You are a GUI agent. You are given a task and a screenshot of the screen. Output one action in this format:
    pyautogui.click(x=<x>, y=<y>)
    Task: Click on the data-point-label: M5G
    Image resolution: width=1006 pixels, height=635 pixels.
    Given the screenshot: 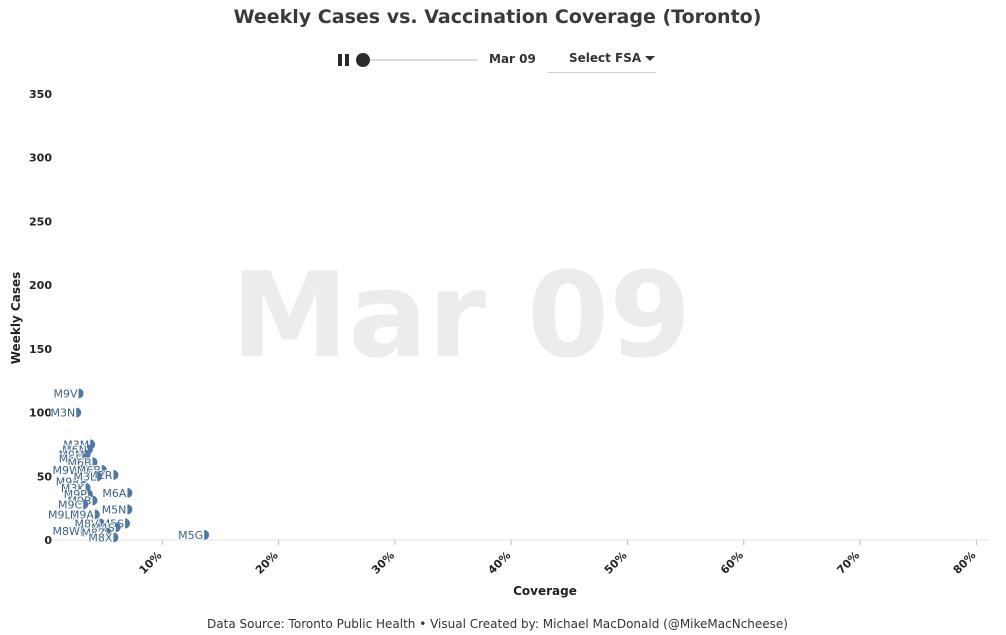 What is the action you would take?
    pyautogui.click(x=190, y=535)
    